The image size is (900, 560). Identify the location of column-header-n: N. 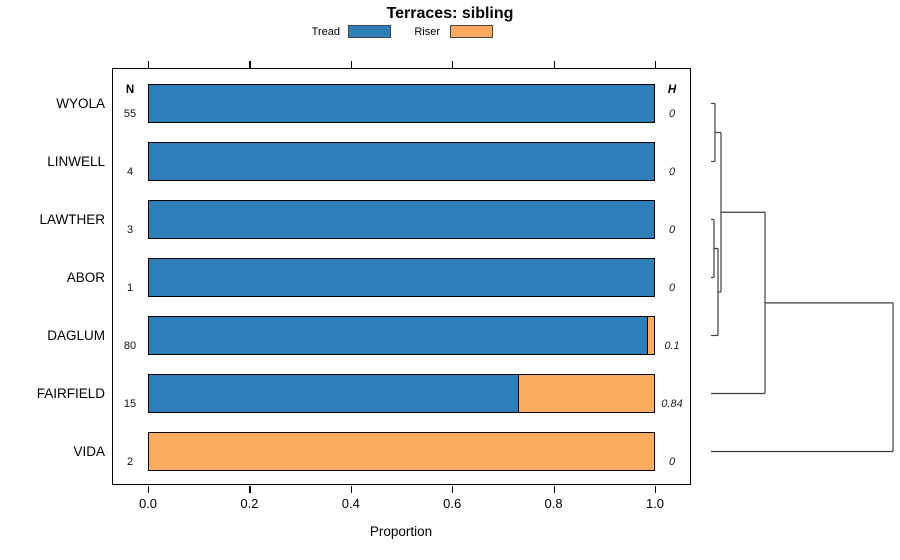
(130, 90).